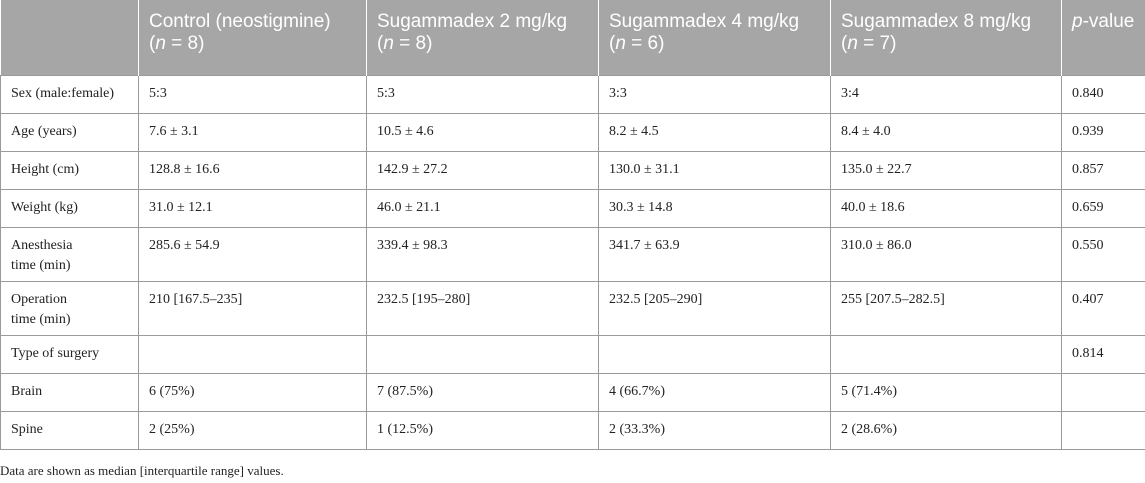 The height and width of the screenshot is (483, 1145). Describe the element at coordinates (946, 308) in the screenshot. I see `cell-sugammadex-8: 255 [207.5–282.5]` at that location.